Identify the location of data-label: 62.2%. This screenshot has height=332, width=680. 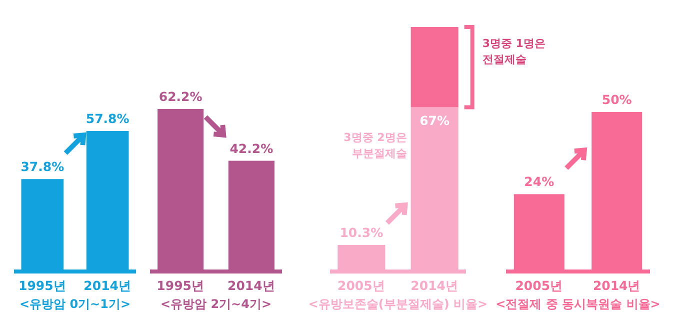
(180, 96).